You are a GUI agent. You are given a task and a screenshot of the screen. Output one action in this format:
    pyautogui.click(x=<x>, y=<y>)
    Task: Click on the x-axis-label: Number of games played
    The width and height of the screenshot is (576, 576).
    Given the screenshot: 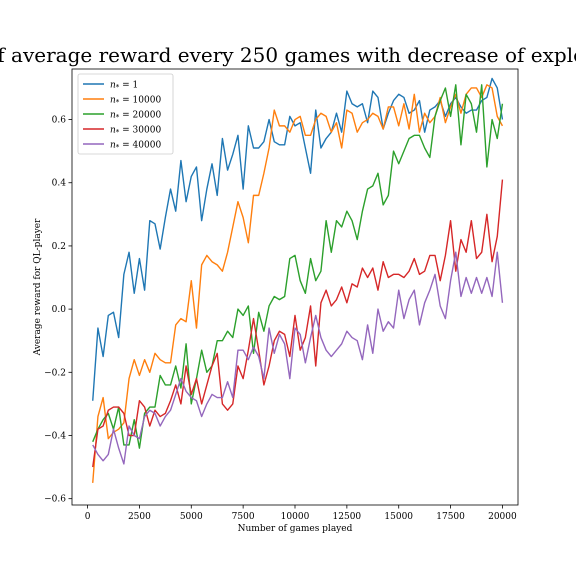 What is the action you would take?
    pyautogui.click(x=295, y=529)
    